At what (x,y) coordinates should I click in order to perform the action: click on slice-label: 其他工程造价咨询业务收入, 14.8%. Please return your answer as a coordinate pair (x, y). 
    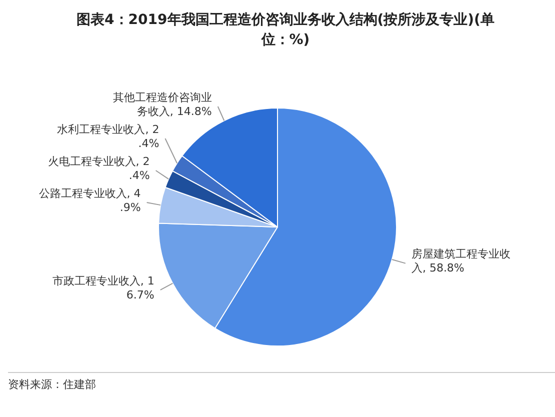
    Looking at the image, I should click on (162, 104).